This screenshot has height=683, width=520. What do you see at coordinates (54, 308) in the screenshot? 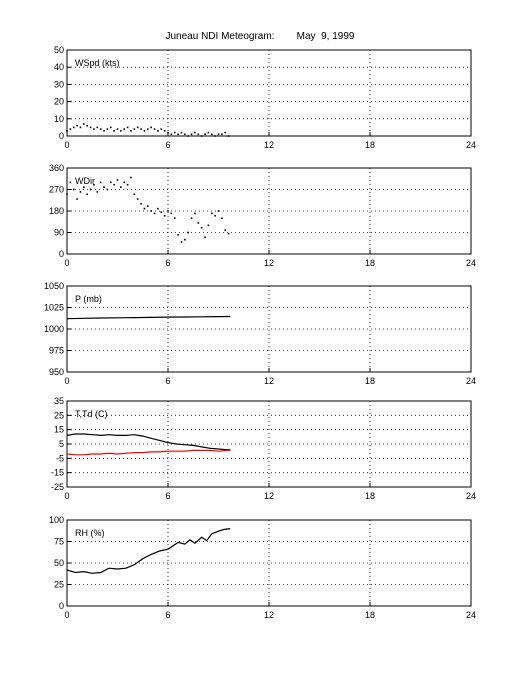
I see `y-tick-label: 1025` at bounding box center [54, 308].